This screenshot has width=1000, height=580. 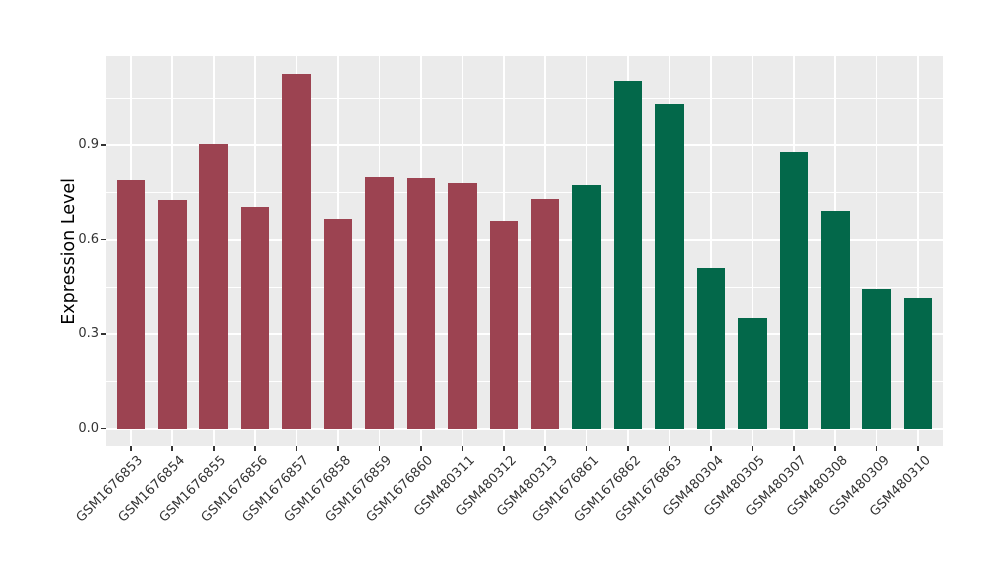 What do you see at coordinates (88, 428) in the screenshot?
I see `y-tick-label: 0.0` at bounding box center [88, 428].